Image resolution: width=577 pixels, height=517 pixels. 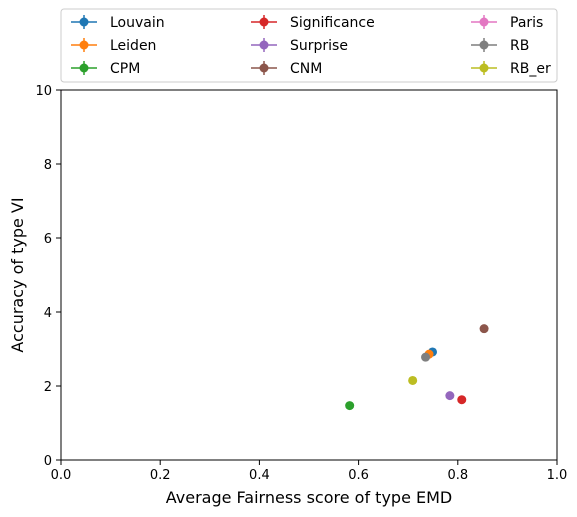 I want to click on data-point-cnm, so click(x=484, y=329).